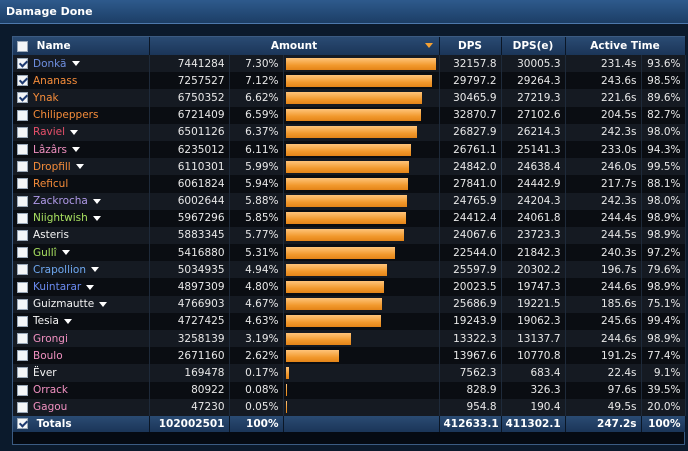  Describe the element at coordinates (256, 407) in the screenshot. I see `percent-cell: 0.05%` at that location.